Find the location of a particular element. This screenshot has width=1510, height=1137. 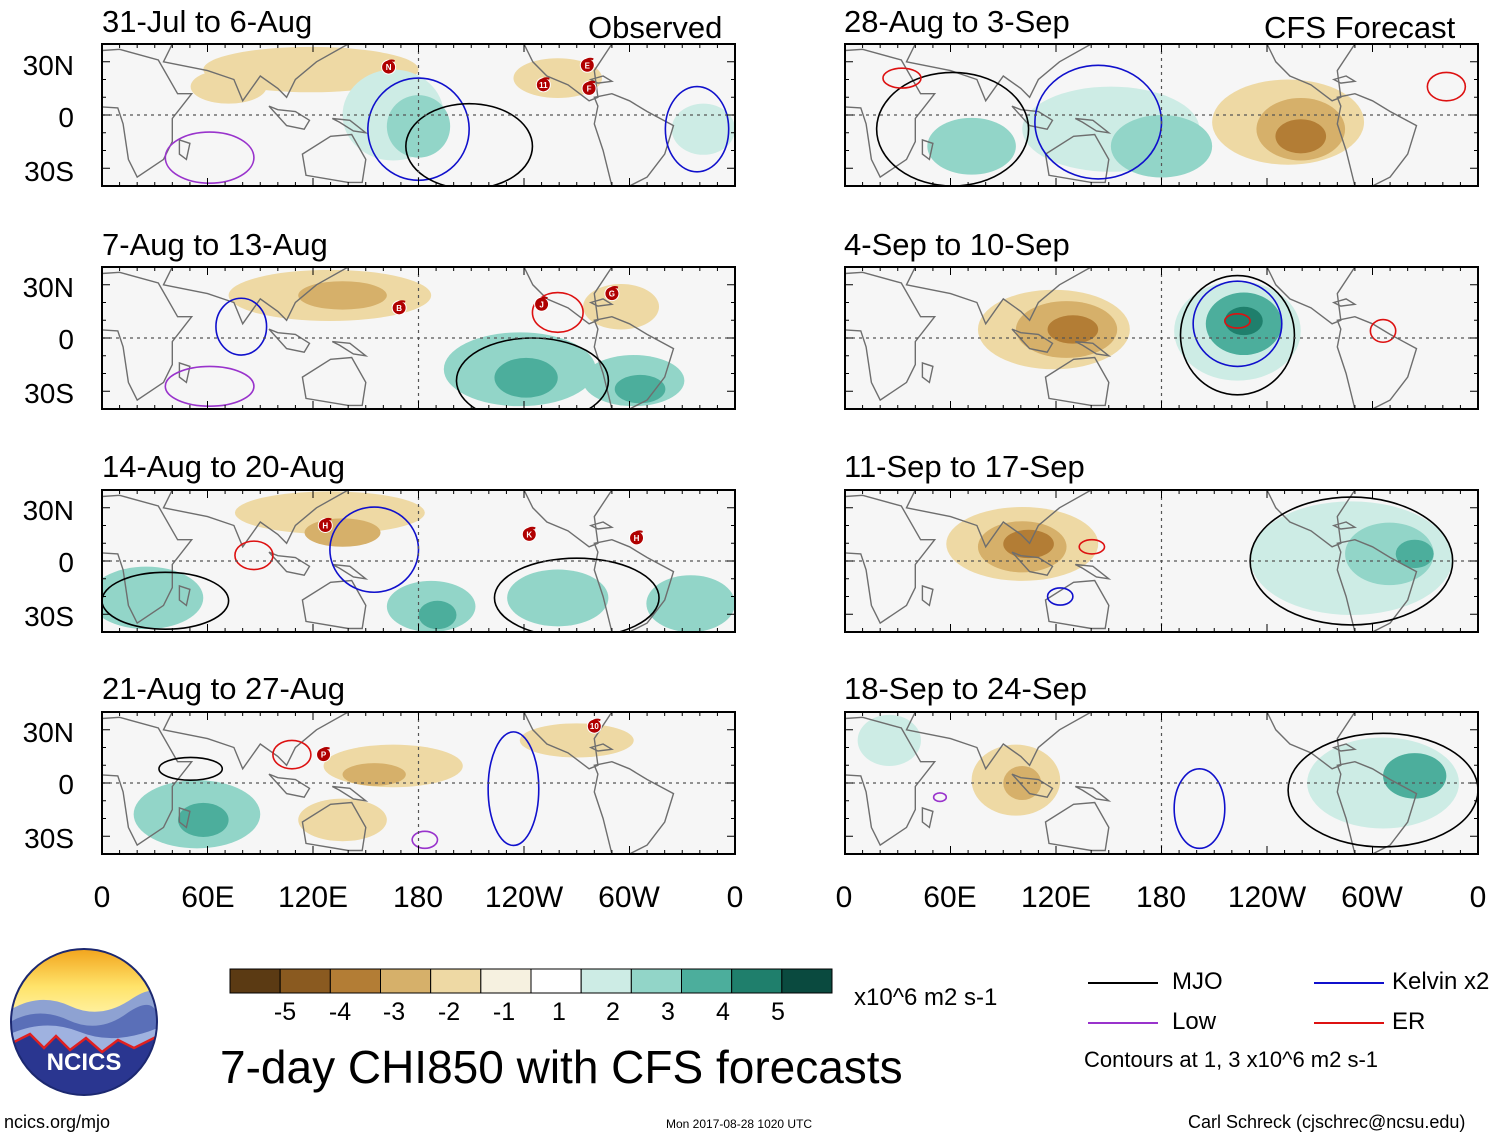

panel-title-fcst-2: 4-Sep to 10-Sep is located at coordinates (957, 244).